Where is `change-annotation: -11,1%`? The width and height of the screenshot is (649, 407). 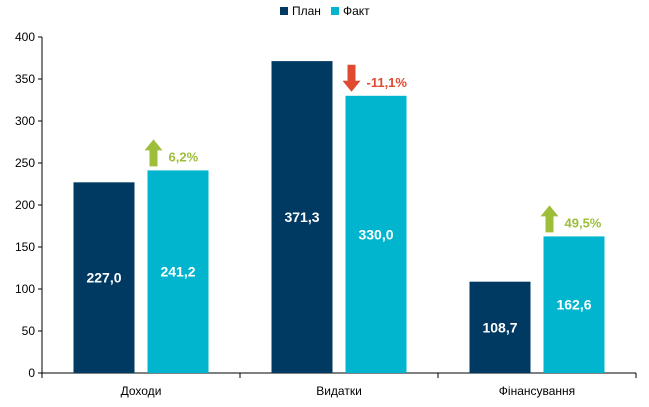
change-annotation: -11,1% is located at coordinates (375, 78).